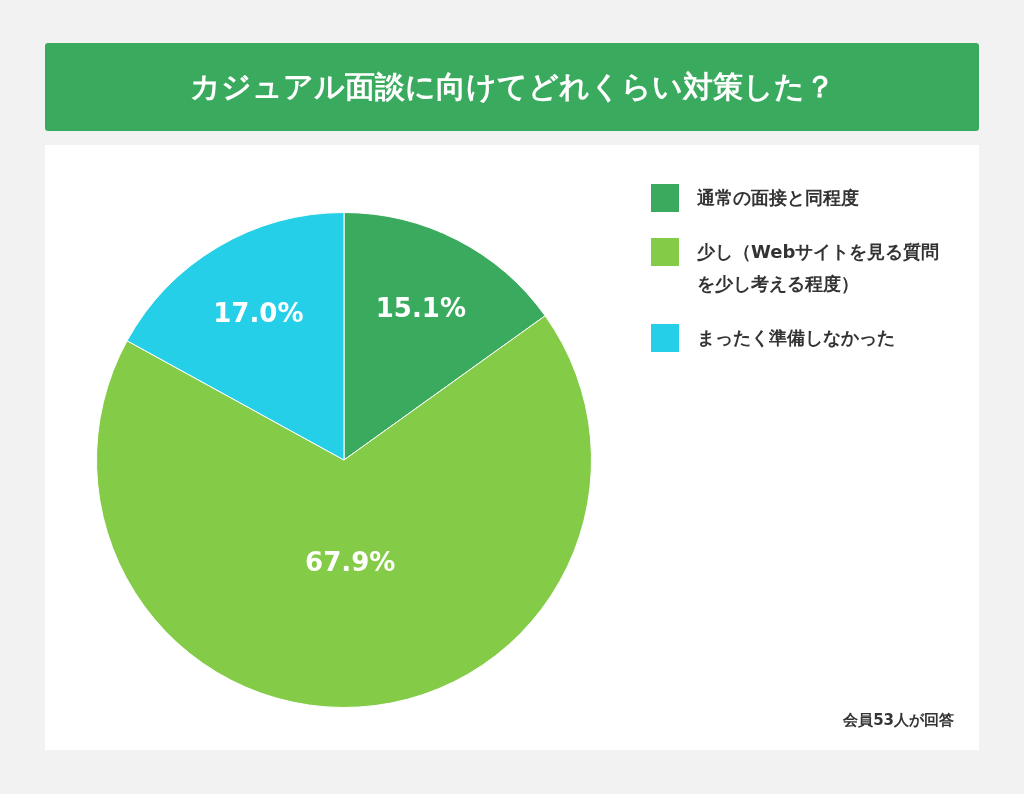 This screenshot has width=1024, height=794. What do you see at coordinates (420, 308) in the screenshot?
I see `data-label: 15.1%` at bounding box center [420, 308].